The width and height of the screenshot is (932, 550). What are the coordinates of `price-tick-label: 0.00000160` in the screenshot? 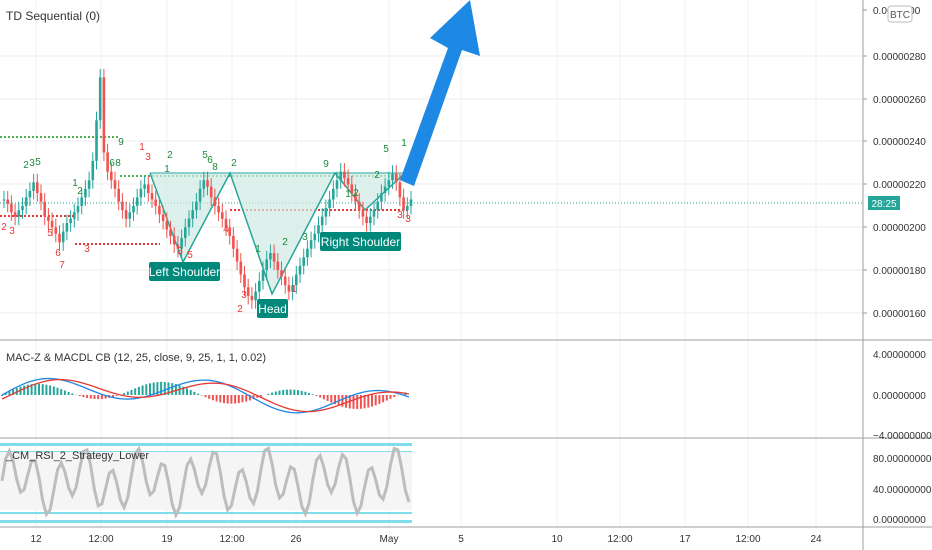 It's located at (899, 314).